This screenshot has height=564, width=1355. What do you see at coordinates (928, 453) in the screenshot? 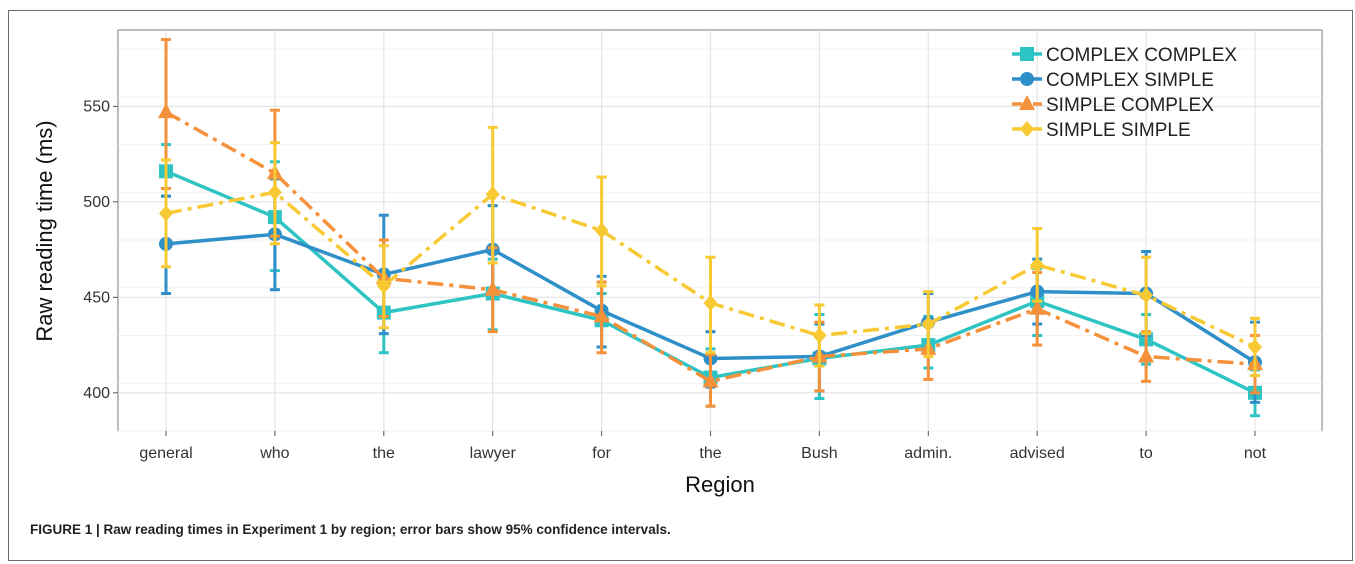
I see `x-tick-label: admin.` at bounding box center [928, 453].